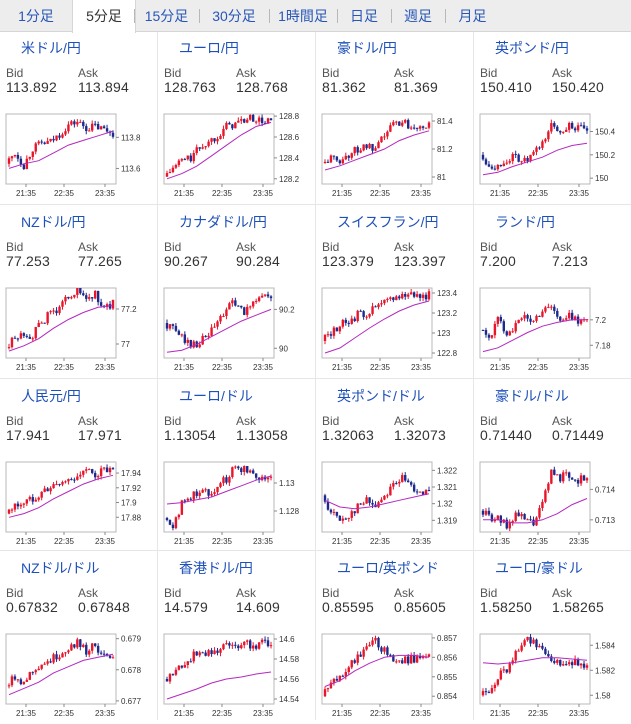 This screenshot has width=631, height=724. Describe the element at coordinates (348, 435) in the screenshot. I see `bid-value: 1.32063` at that location.